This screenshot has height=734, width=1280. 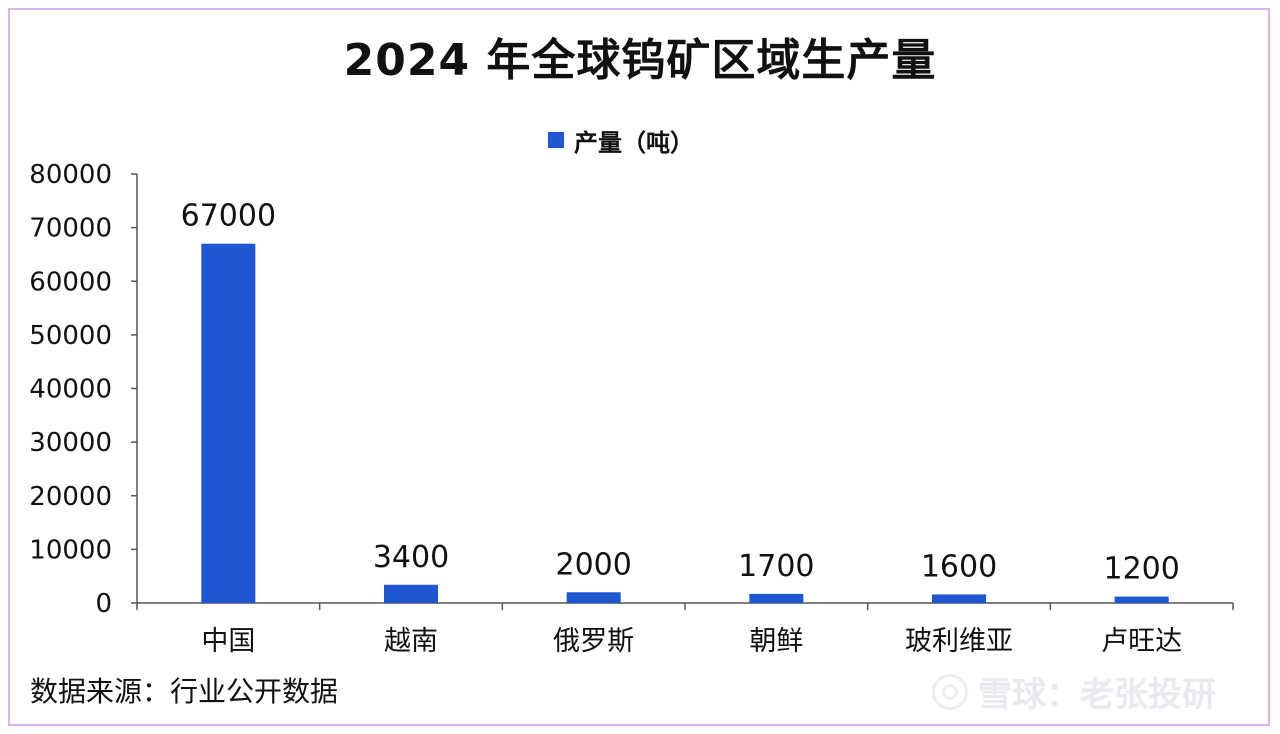 I want to click on watermark: 雪球：老张投研, so click(x=1074, y=691).